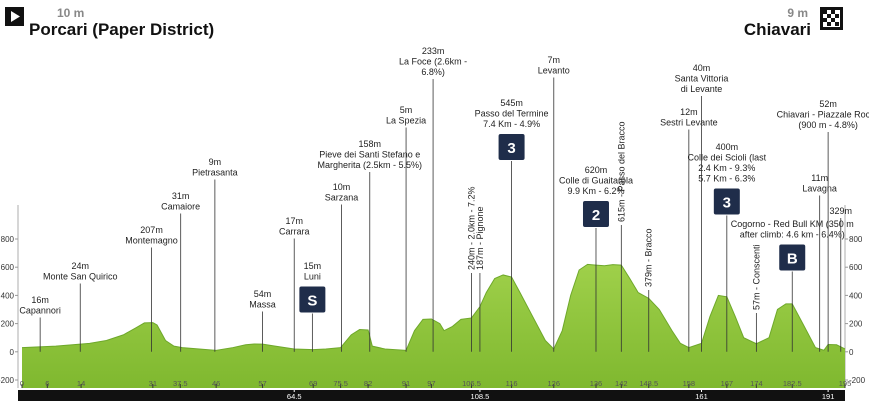  What do you see at coordinates (433, 51) in the screenshot?
I see `annotation-text: 233m` at bounding box center [433, 51].